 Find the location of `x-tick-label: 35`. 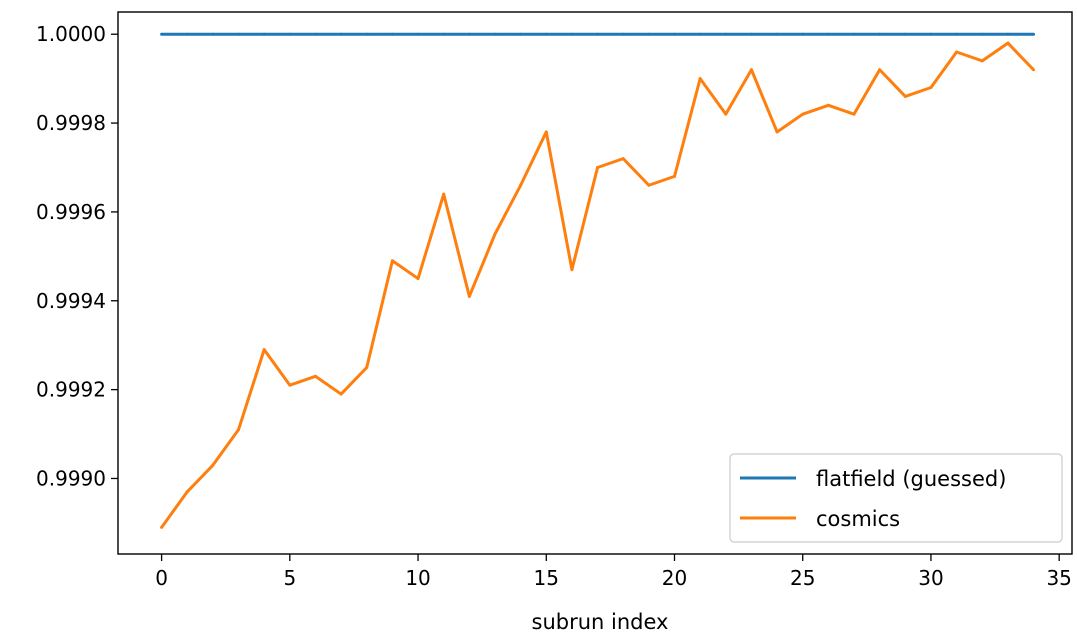

x-tick-label: 35 is located at coordinates (1058, 578).